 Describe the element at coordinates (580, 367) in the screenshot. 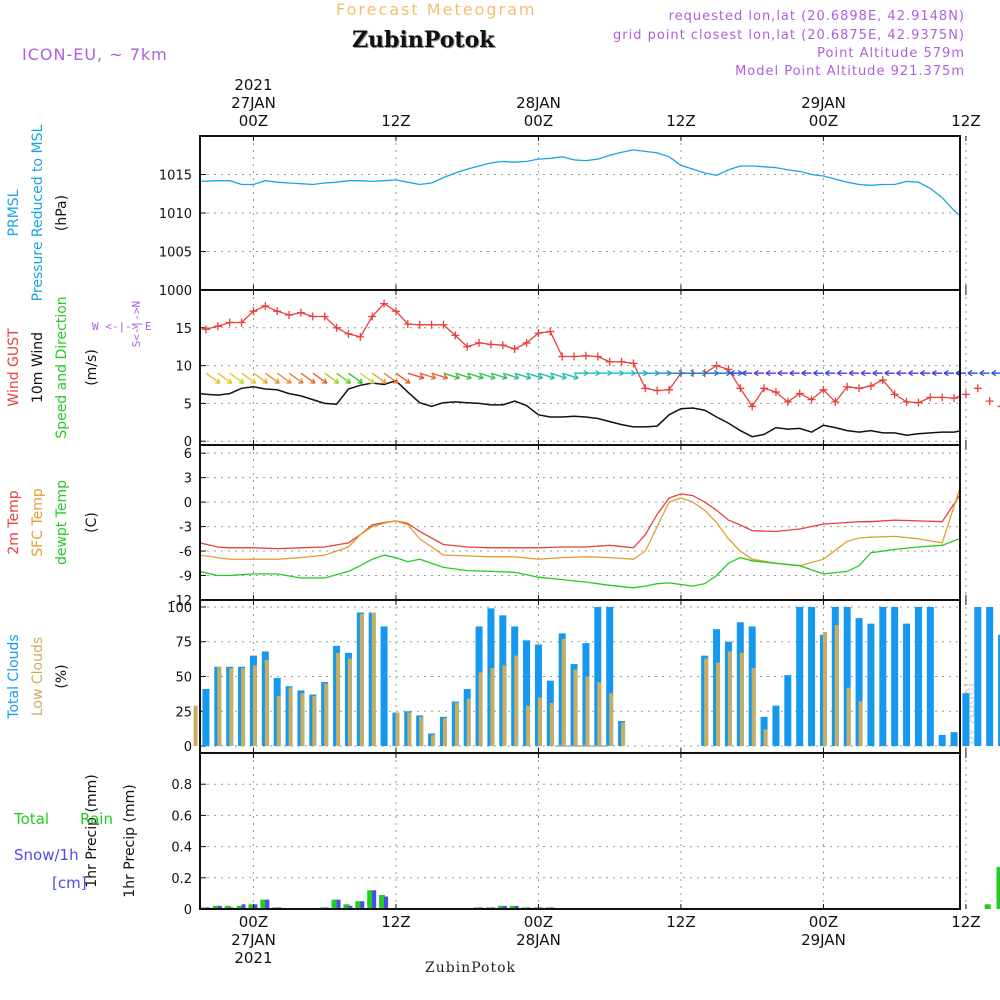

I see `wind-frame` at that location.